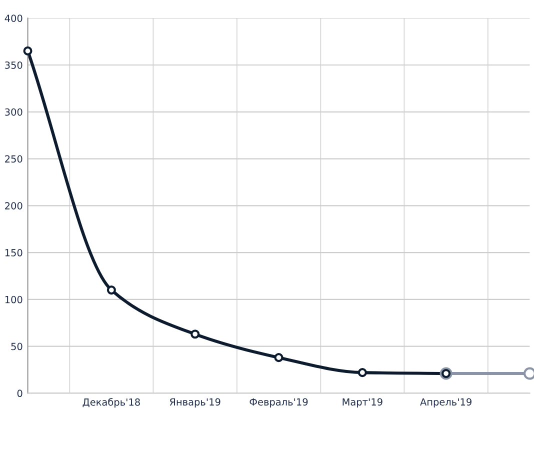 This screenshot has height=453, width=534. Describe the element at coordinates (13, 65) in the screenshot. I see `y-tick-label: 350` at that location.